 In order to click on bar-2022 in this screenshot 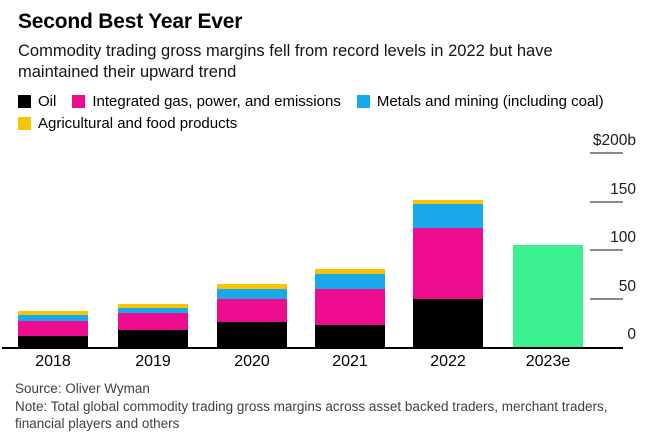, I will do `click(448, 273)`.